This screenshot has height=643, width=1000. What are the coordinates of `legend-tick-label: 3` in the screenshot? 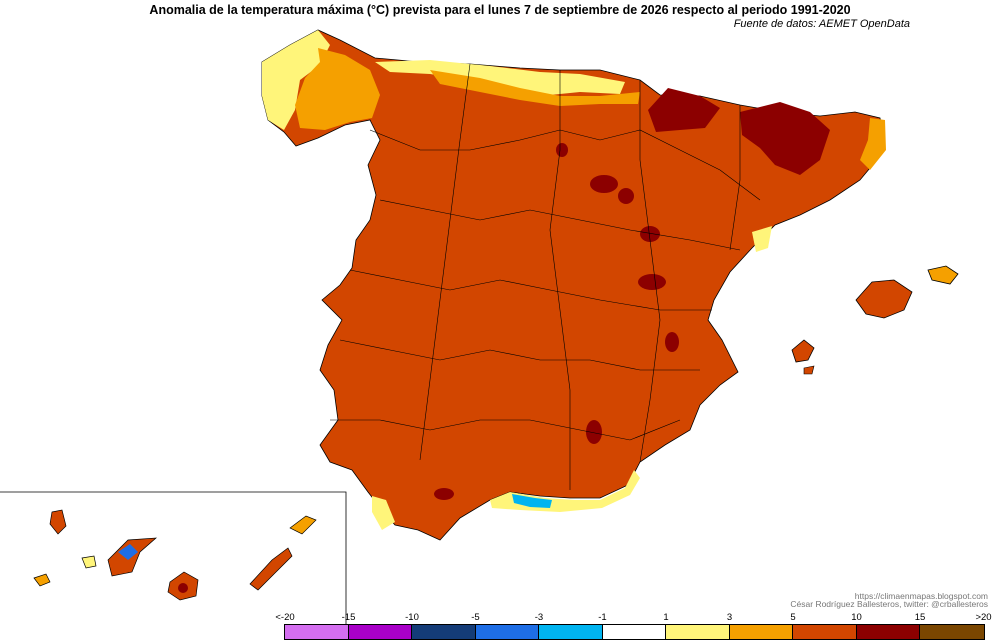 It's located at (729, 617).